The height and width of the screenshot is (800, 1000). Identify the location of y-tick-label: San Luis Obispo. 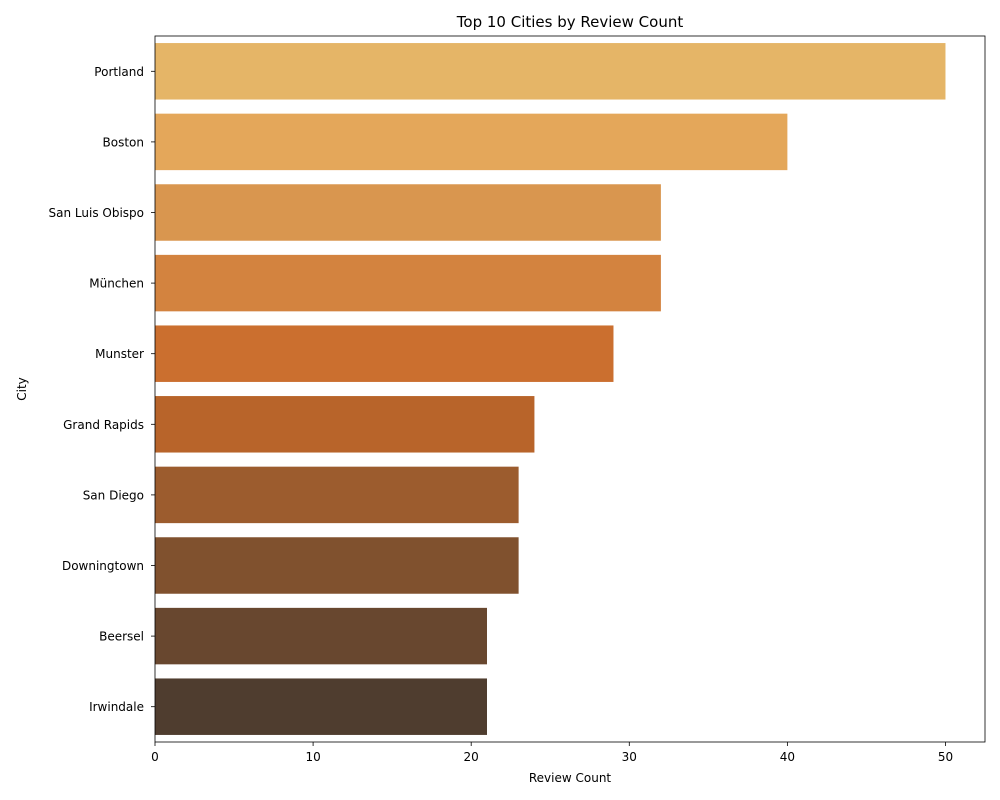
(96, 213).